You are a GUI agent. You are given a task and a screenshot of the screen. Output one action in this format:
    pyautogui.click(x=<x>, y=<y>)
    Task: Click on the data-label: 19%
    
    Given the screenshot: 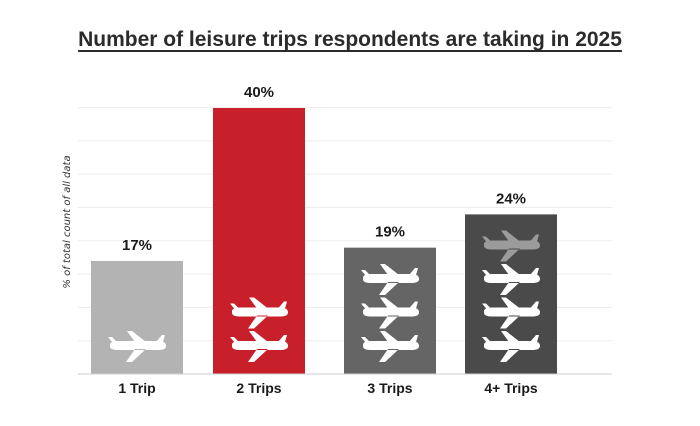 What is the action you would take?
    pyautogui.click(x=390, y=232)
    